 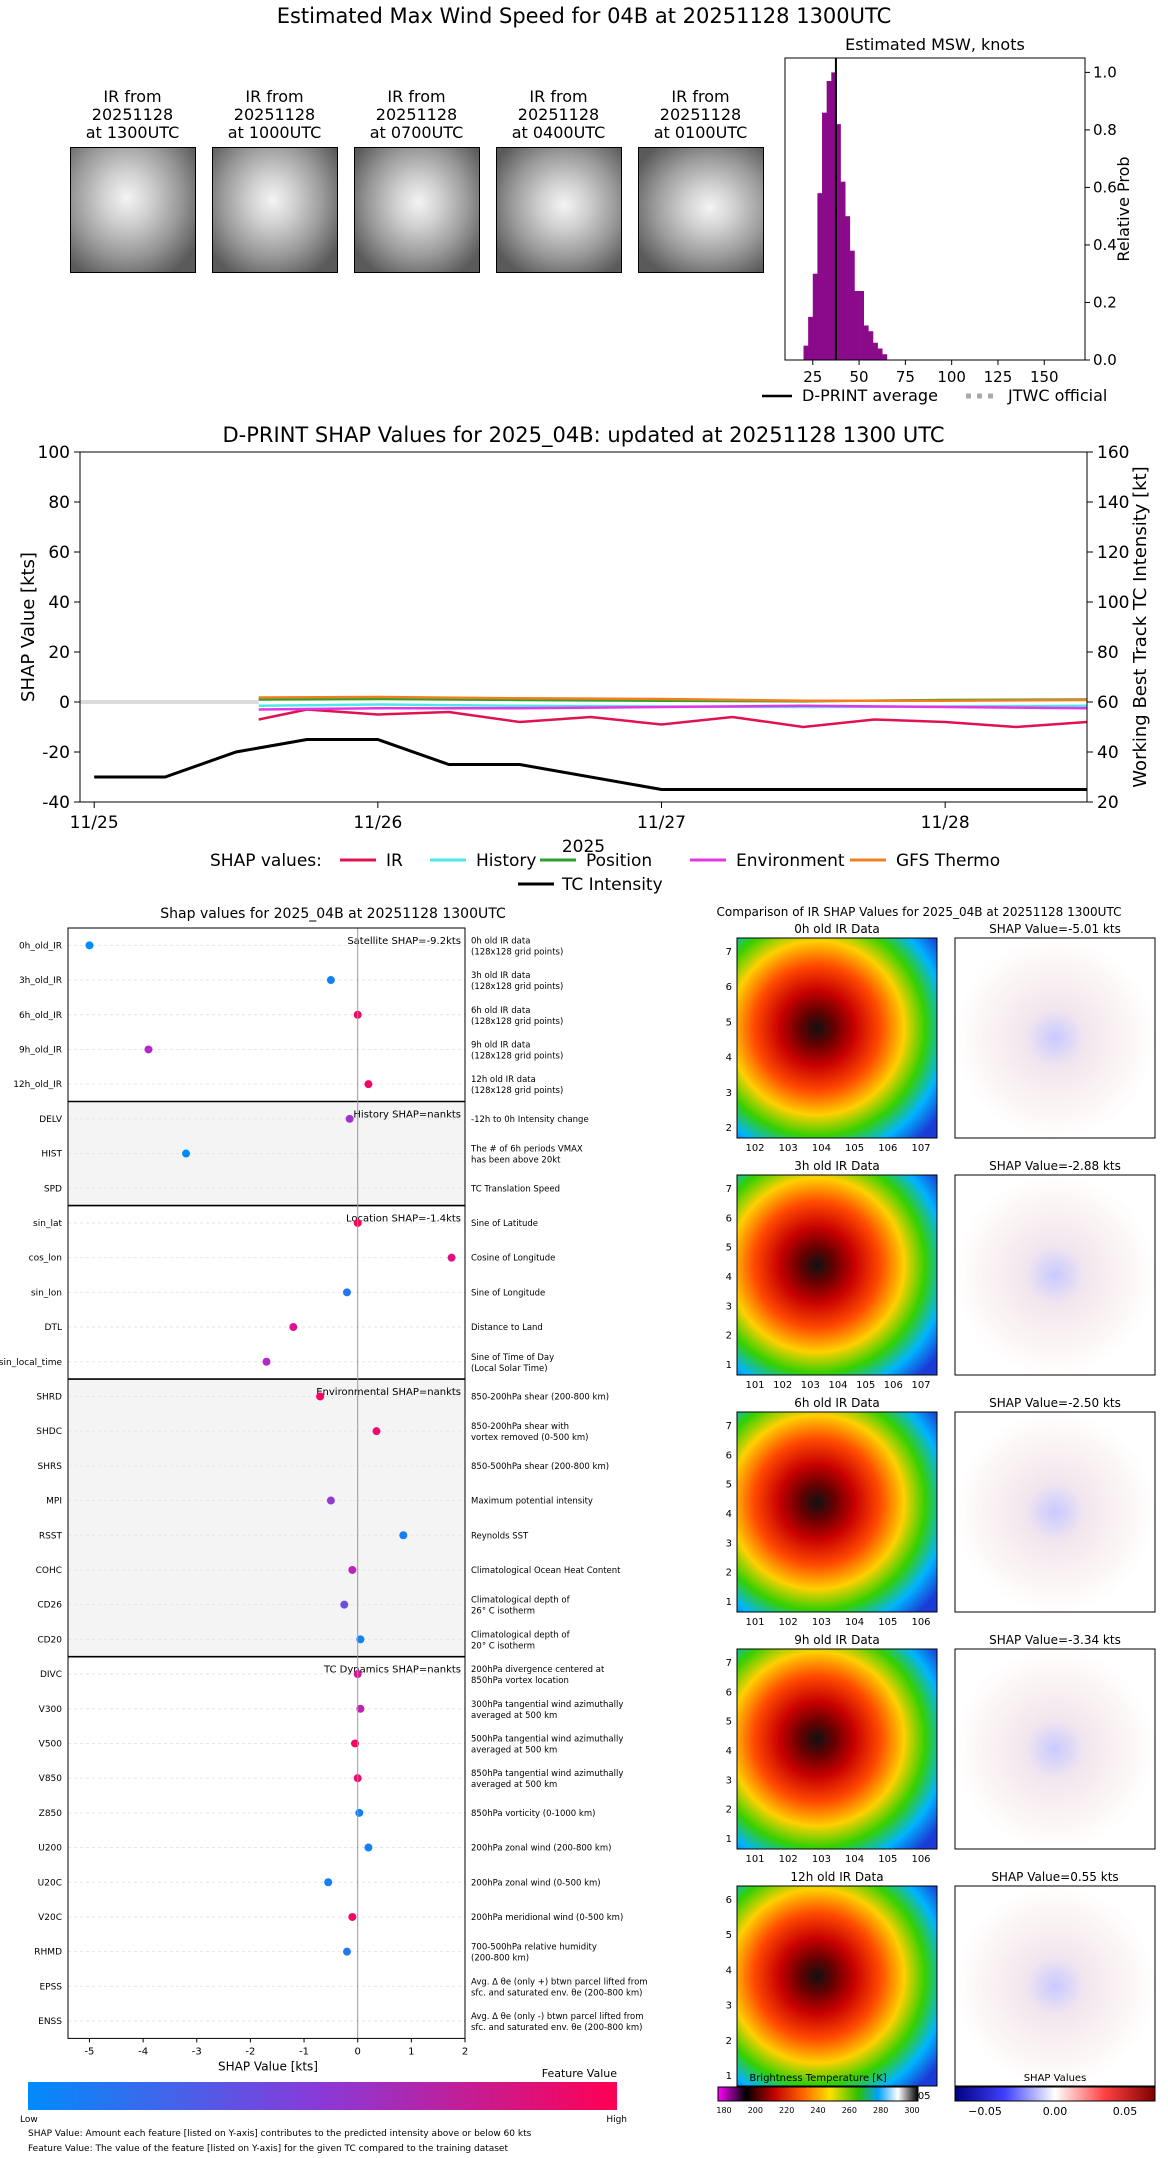 I want to click on feature-name: ENSS, so click(x=50, y=2022).